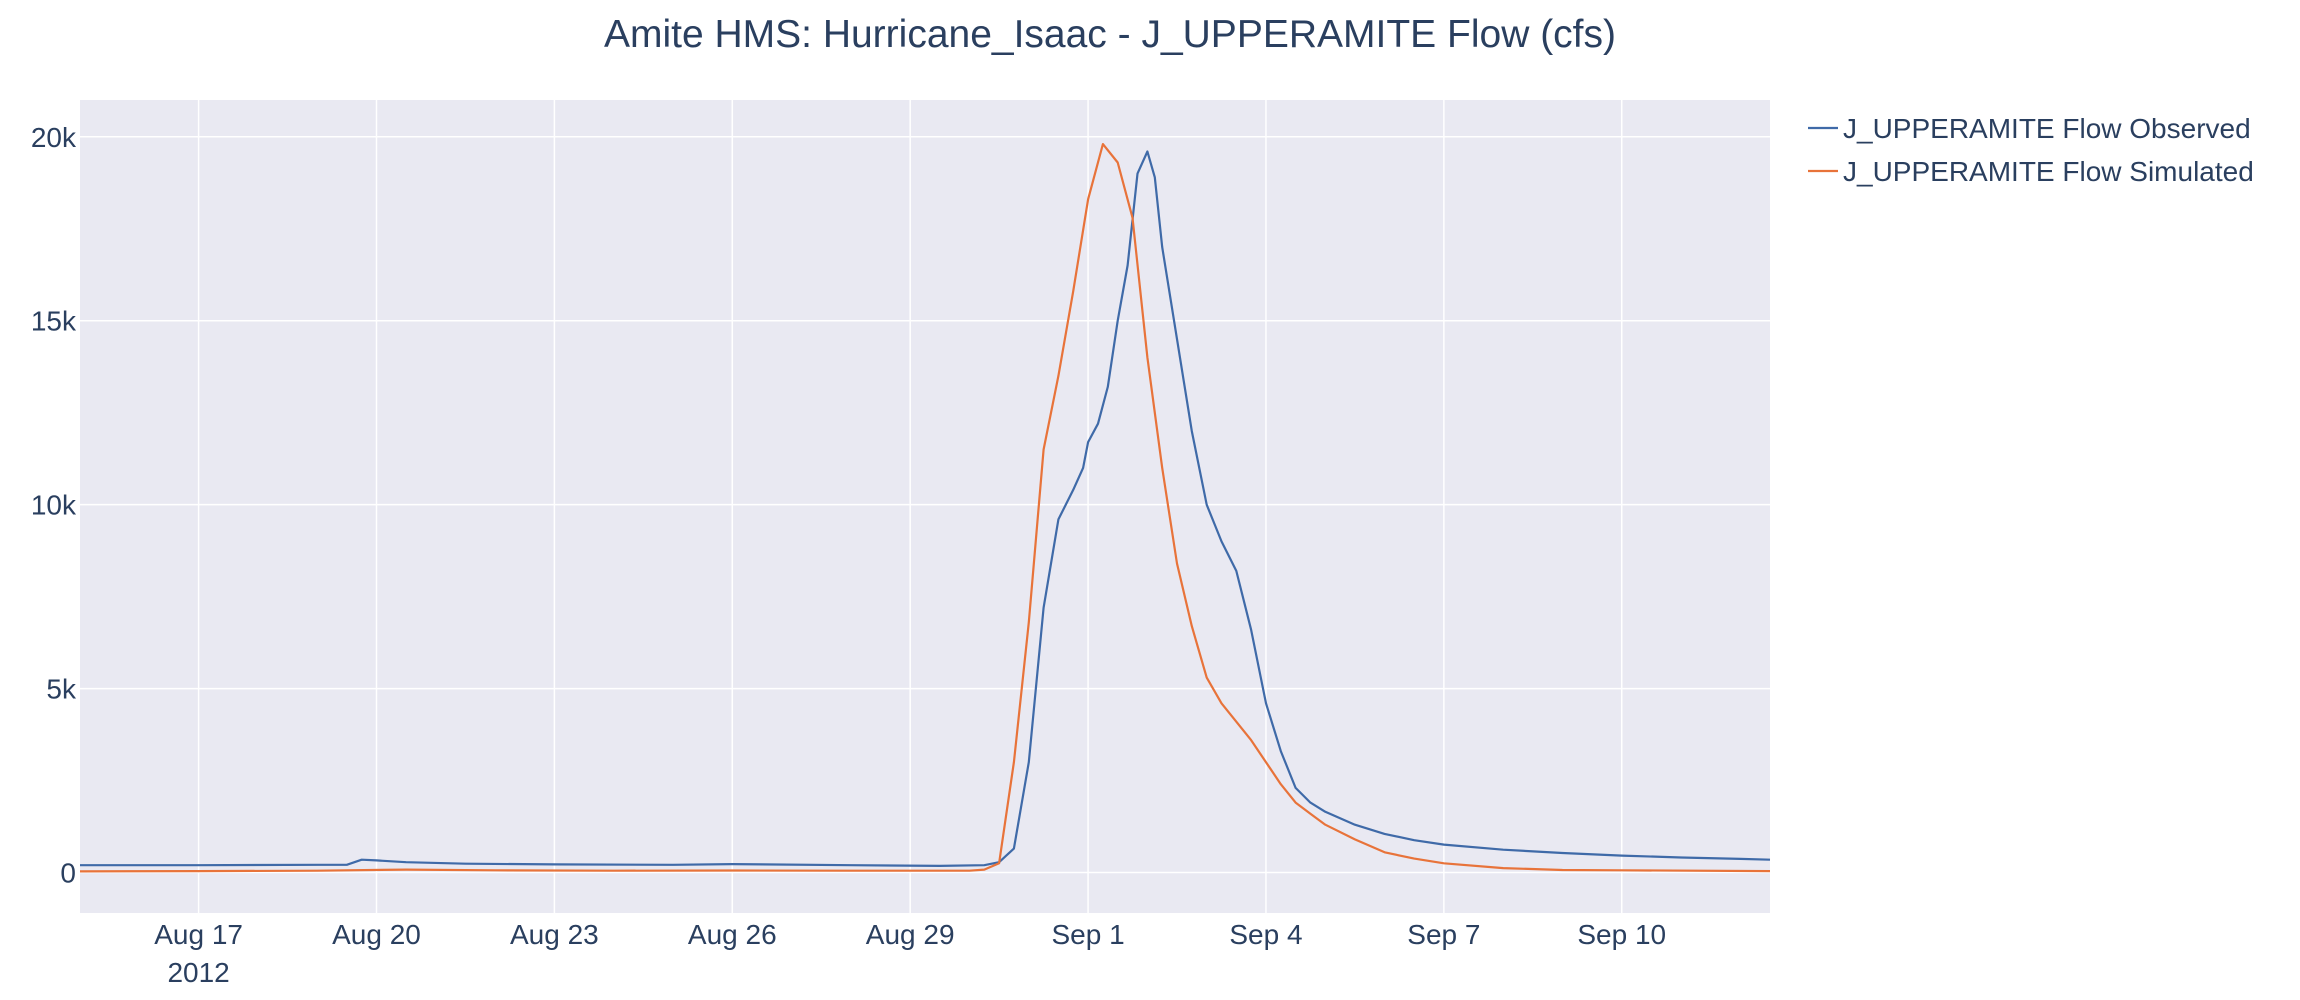  I want to click on y-tick-label: 10k, so click(54, 505).